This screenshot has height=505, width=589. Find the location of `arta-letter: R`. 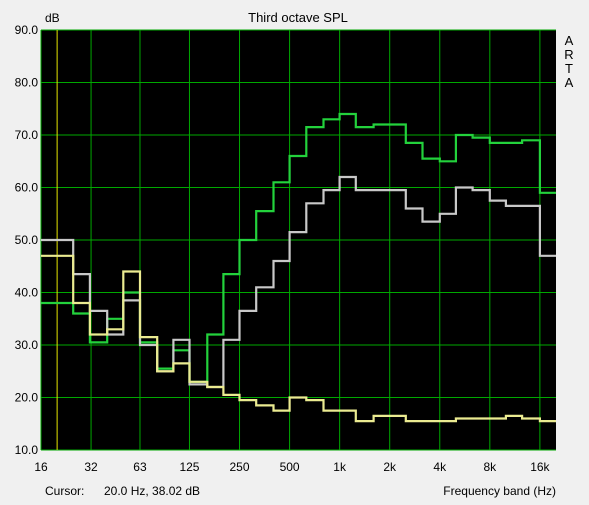

arta-letter: R is located at coordinates (568, 54).